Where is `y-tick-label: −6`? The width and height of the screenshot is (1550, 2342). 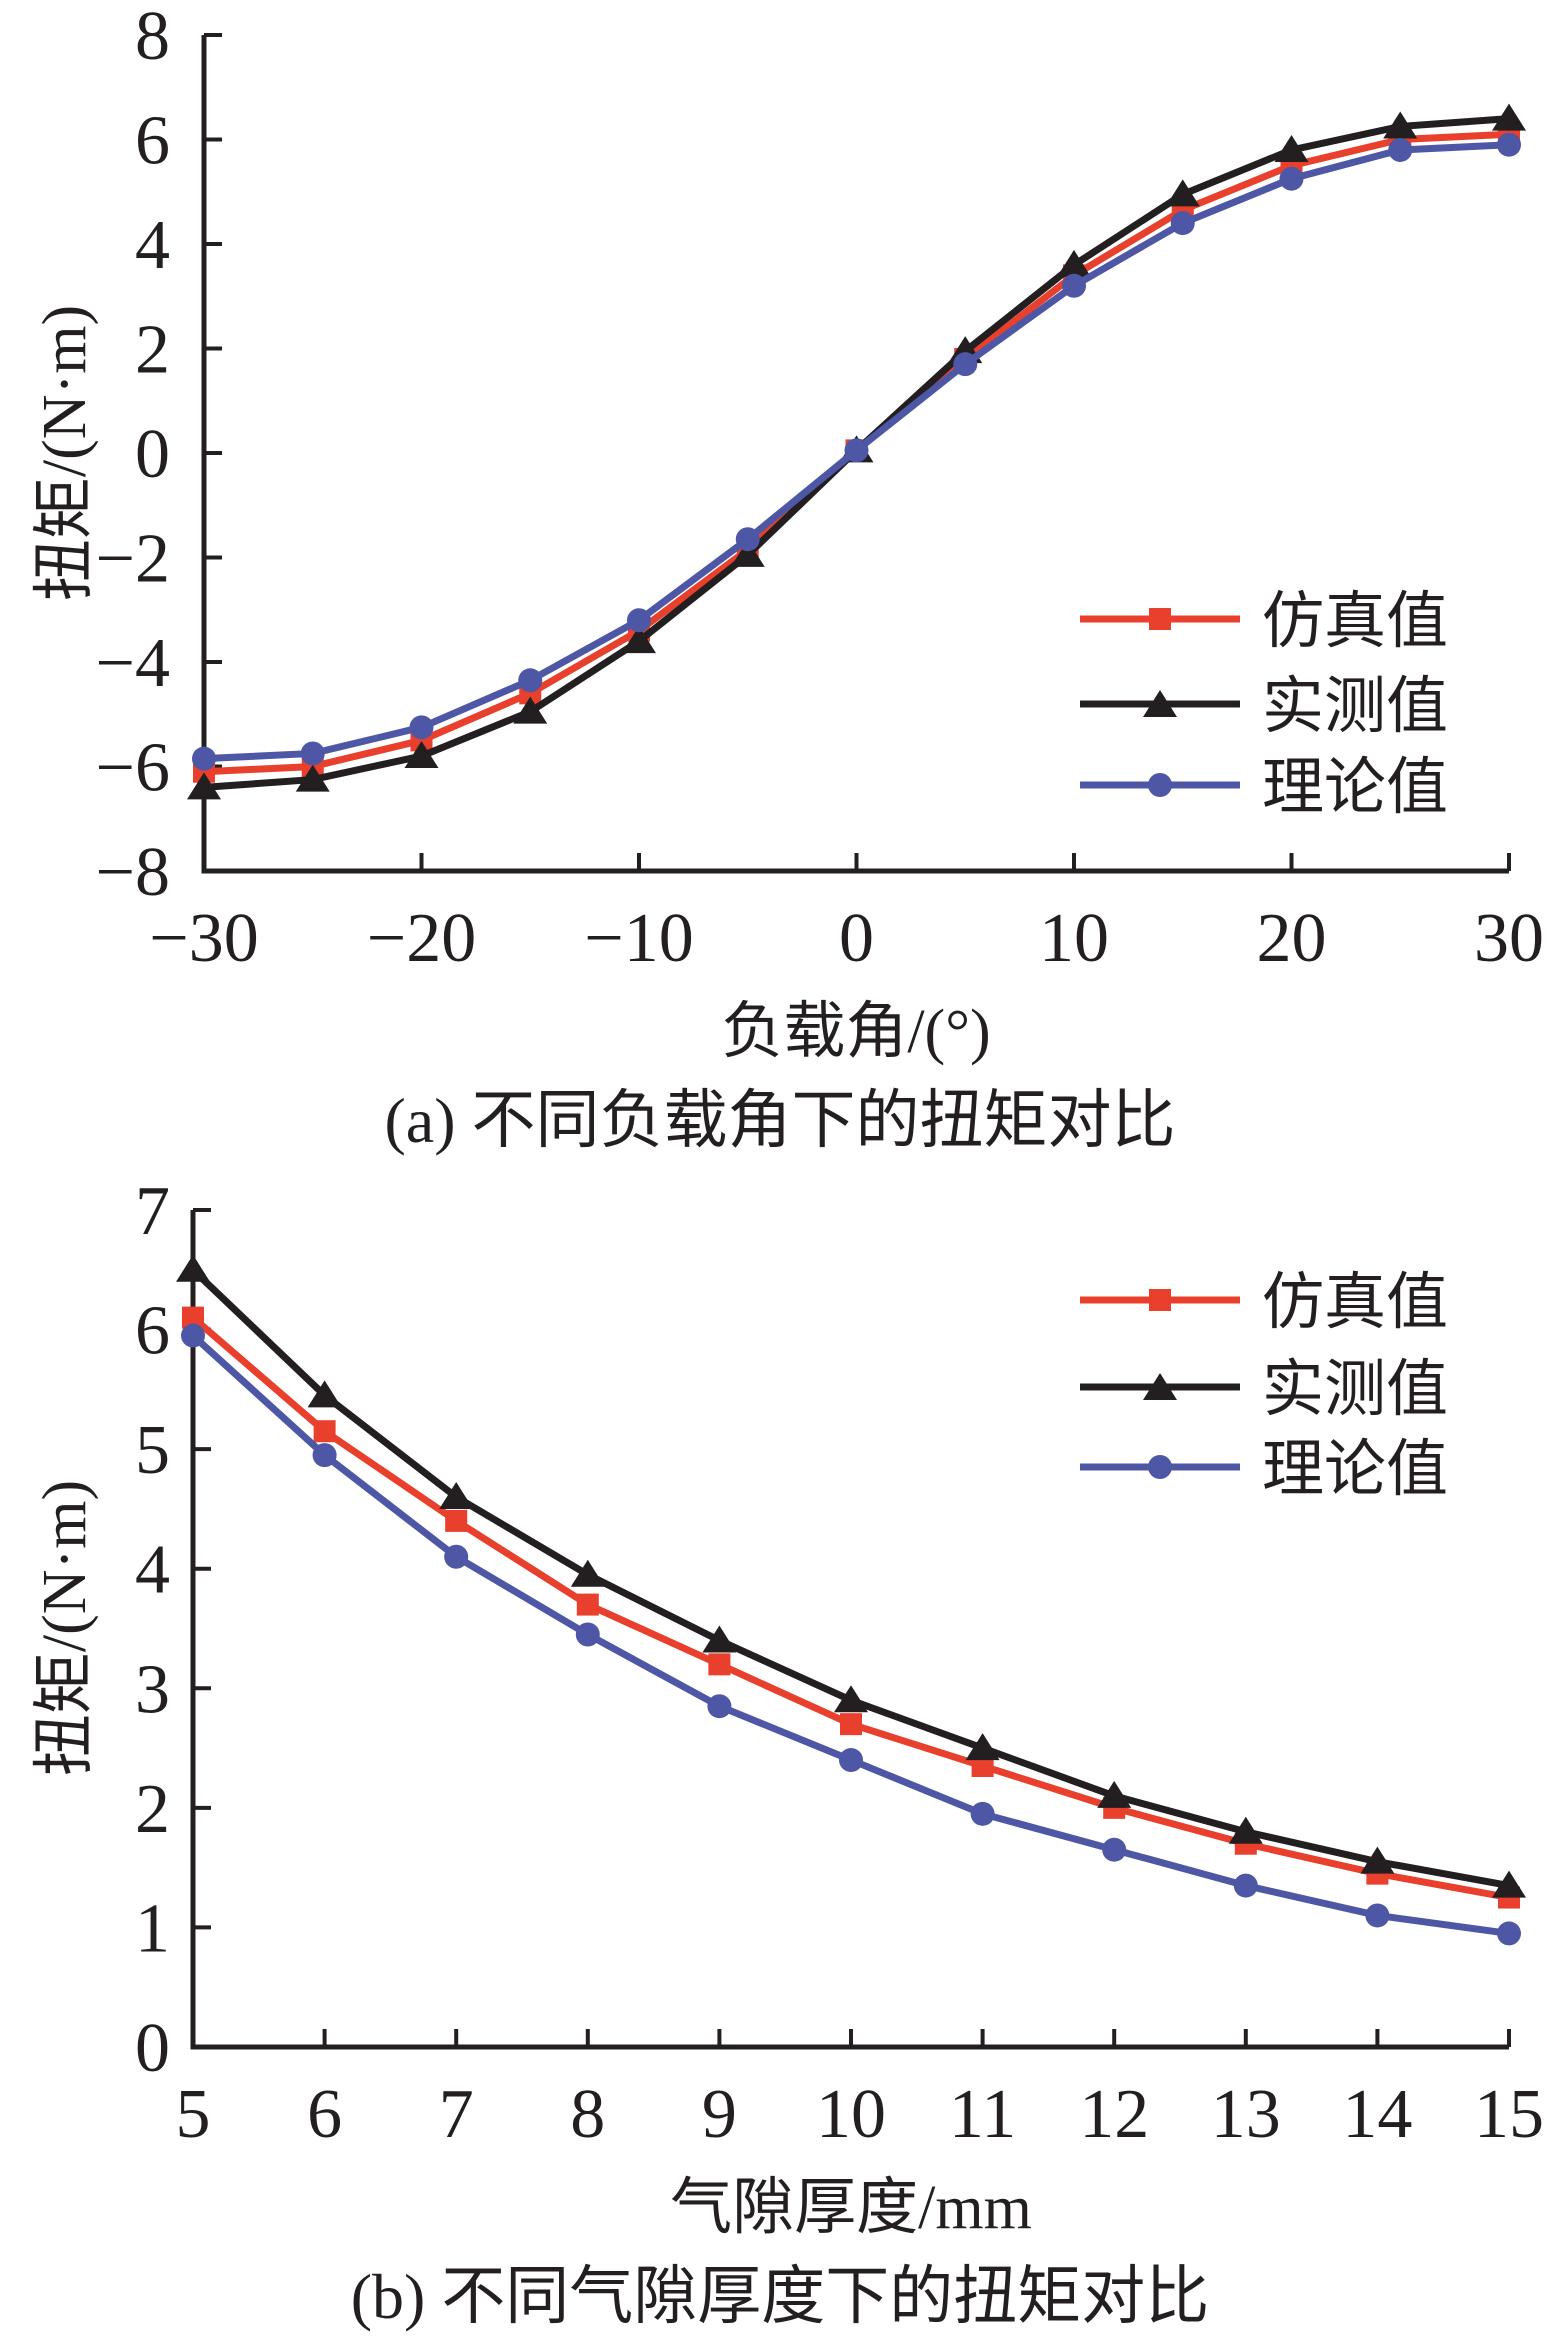
y-tick-label: −6 is located at coordinates (133, 768).